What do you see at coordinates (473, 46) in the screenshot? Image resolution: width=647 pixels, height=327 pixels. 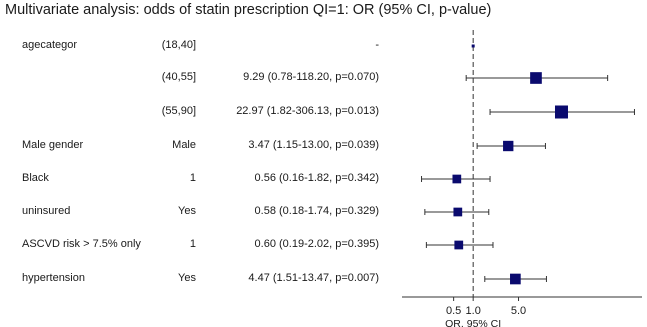 I see `reference-point` at bounding box center [473, 46].